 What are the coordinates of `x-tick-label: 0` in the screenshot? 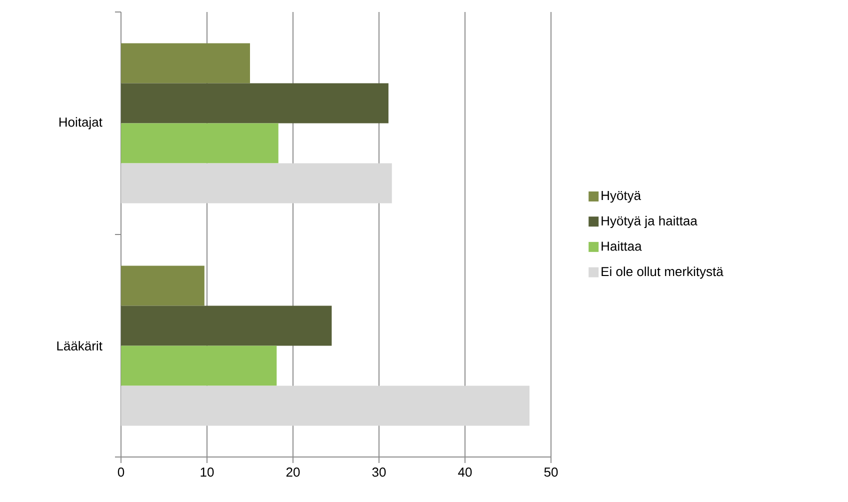 It's located at (121, 472).